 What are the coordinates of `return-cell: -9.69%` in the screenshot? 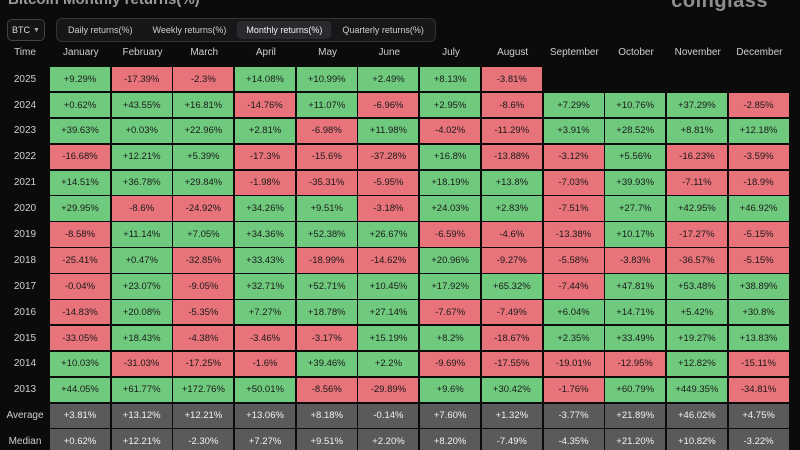 It's located at (450, 364).